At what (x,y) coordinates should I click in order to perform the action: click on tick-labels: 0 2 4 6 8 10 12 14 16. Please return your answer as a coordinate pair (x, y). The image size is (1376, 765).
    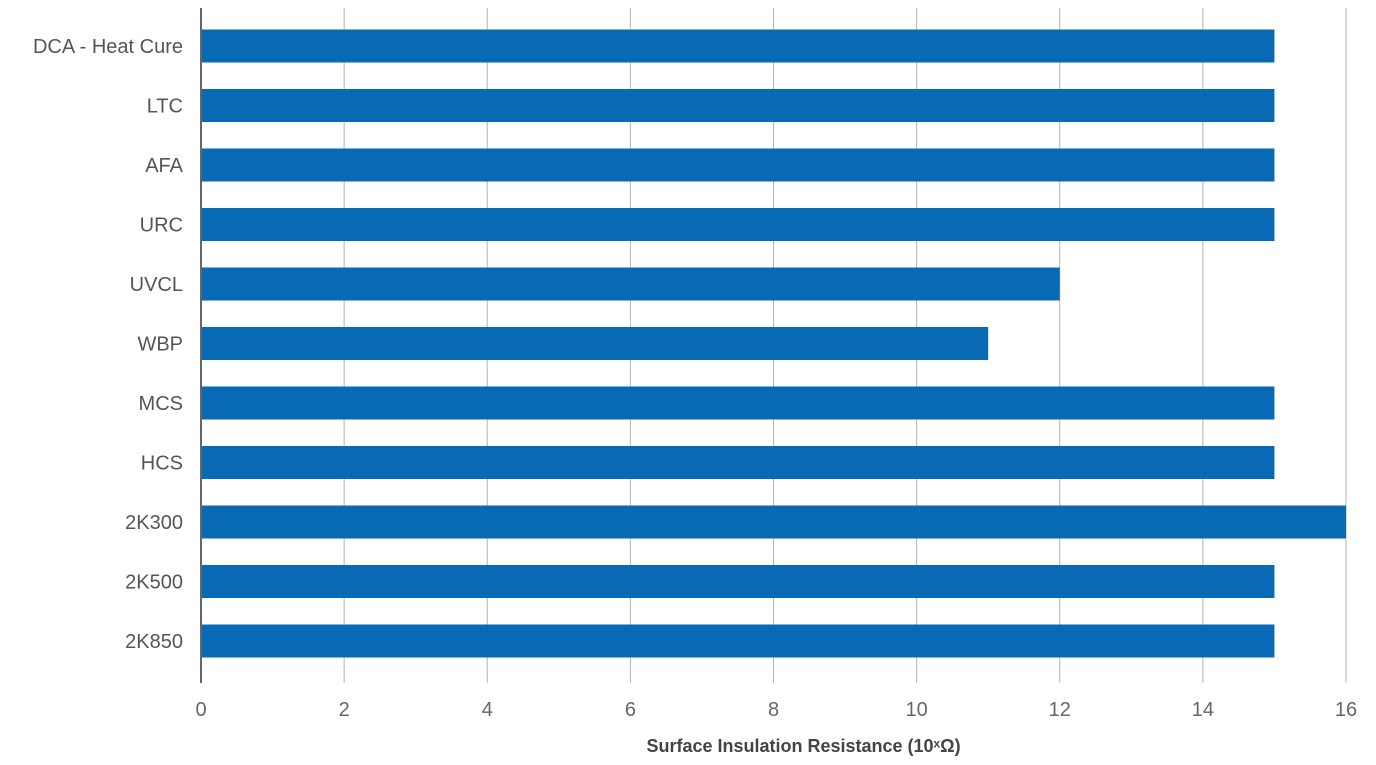
    Looking at the image, I should click on (776, 710).